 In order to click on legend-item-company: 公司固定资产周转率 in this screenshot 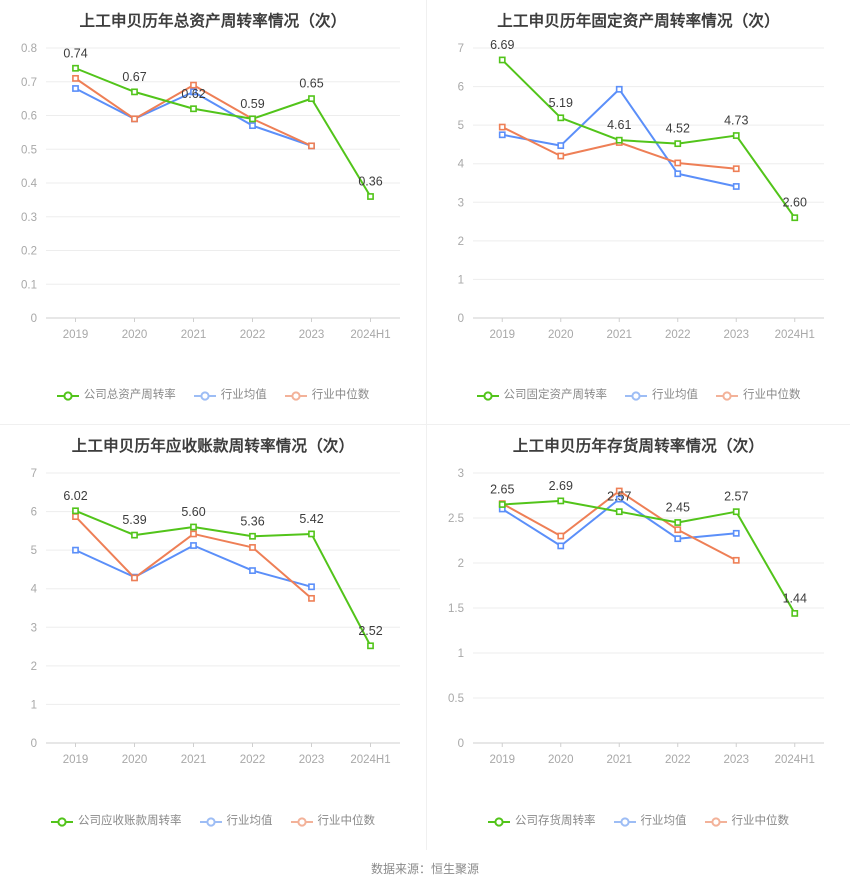, I will do `click(541, 396)`.